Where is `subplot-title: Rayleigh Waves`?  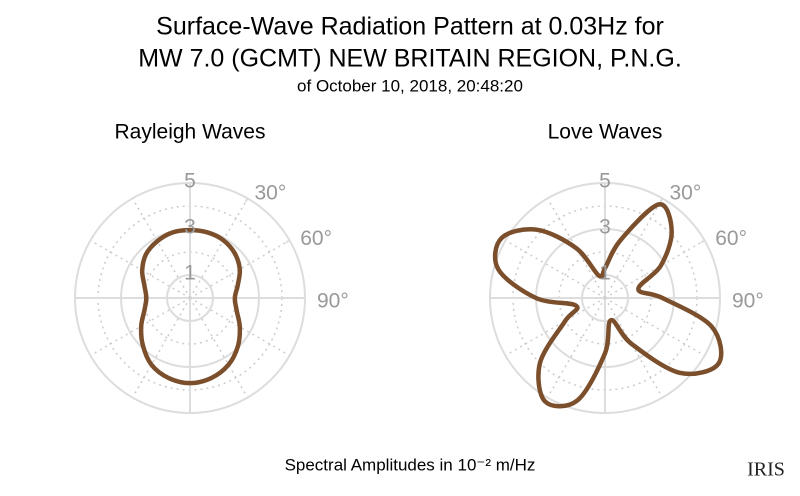 subplot-title: Rayleigh Waves is located at coordinates (190, 132).